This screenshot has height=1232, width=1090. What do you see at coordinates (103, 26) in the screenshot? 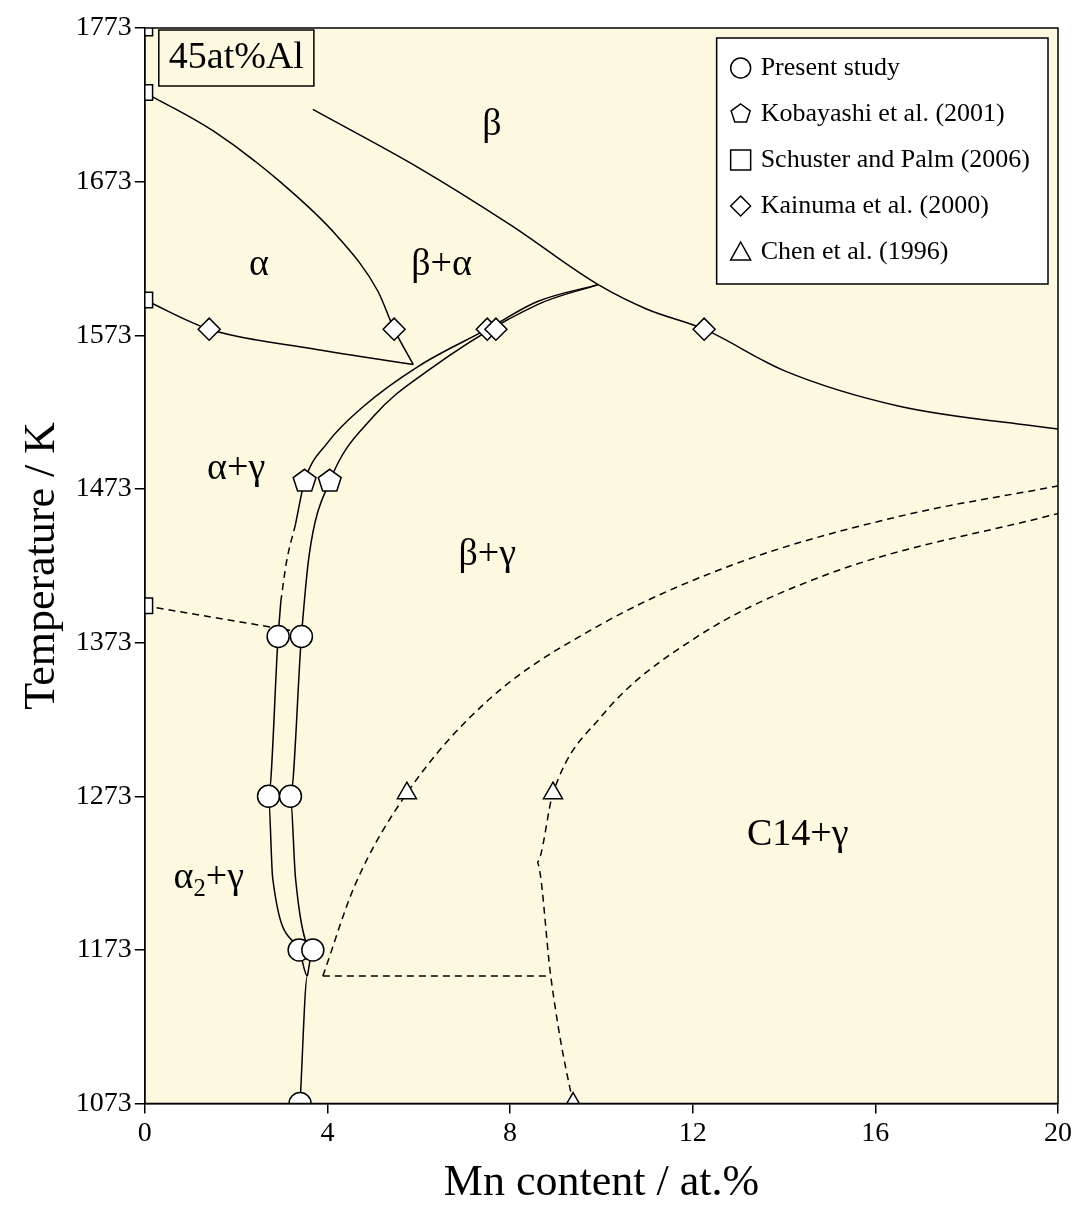
I see `y-tick-label: 1773` at bounding box center [103, 26].